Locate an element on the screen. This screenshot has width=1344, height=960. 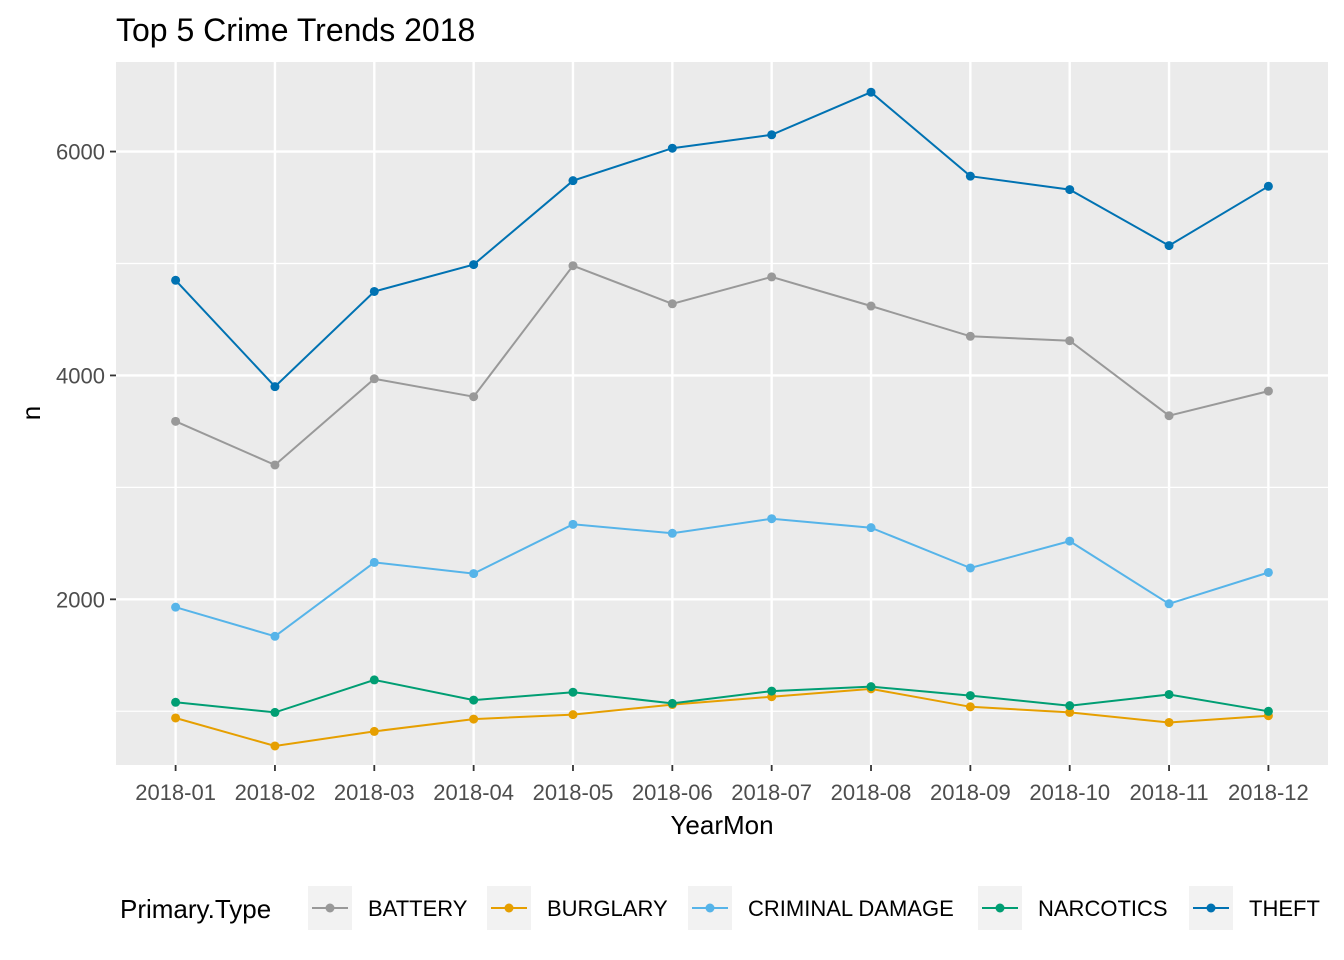
legend-item-criminal-damage: CRIMINAL DAMAGE is located at coordinates (821, 908).